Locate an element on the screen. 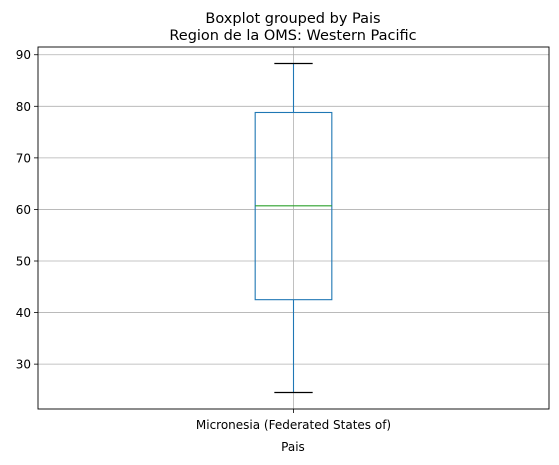 The height and width of the screenshot is (465, 559). y-tick-label: 40 is located at coordinates (23, 313).